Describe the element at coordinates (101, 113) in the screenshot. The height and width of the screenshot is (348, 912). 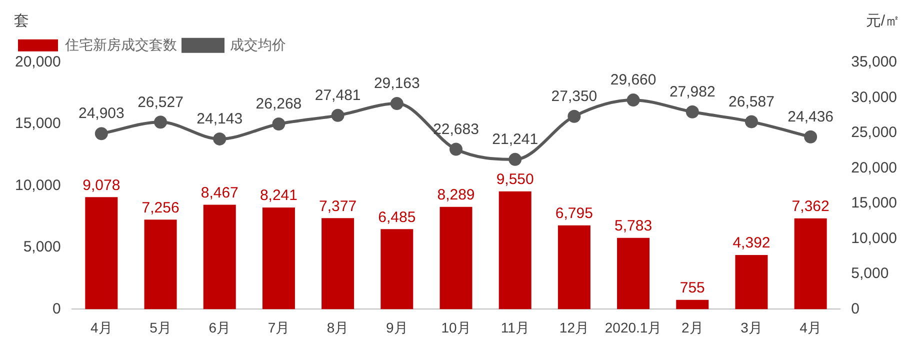
I see `data-label: 24,903` at that location.